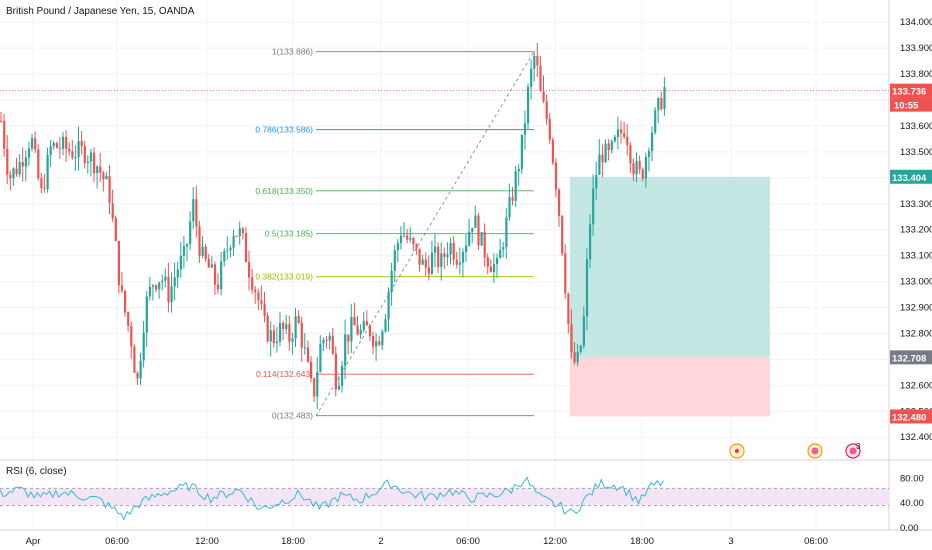 Image resolution: width=932 pixels, height=550 pixels. I want to click on rsi-band, so click(444, 497).